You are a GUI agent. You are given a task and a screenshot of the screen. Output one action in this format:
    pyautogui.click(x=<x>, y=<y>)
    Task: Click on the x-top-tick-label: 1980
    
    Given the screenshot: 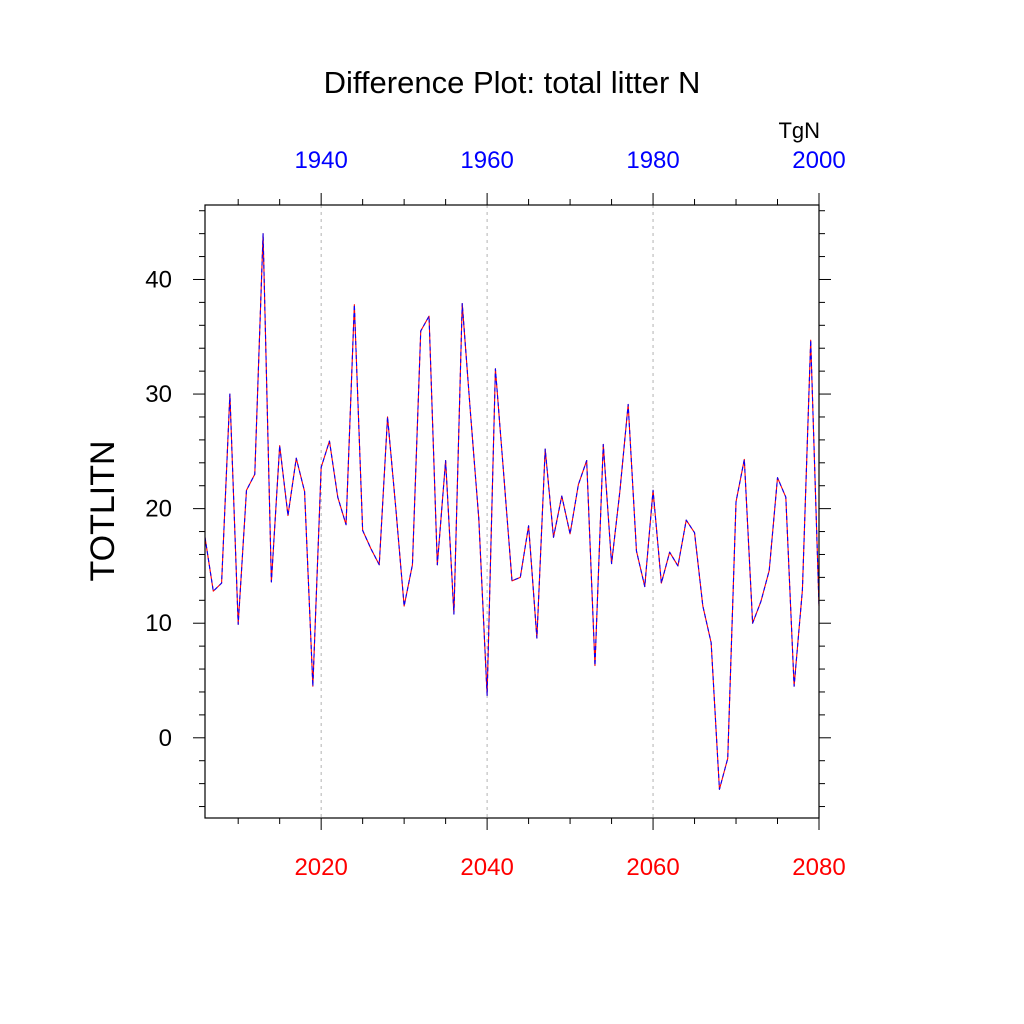 What is the action you would take?
    pyautogui.click(x=652, y=160)
    